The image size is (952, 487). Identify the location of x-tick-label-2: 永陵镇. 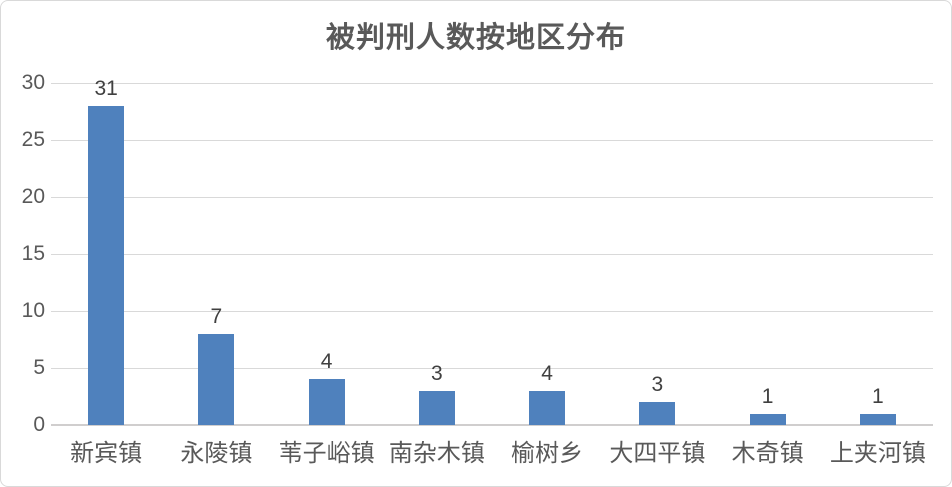
(216, 453).